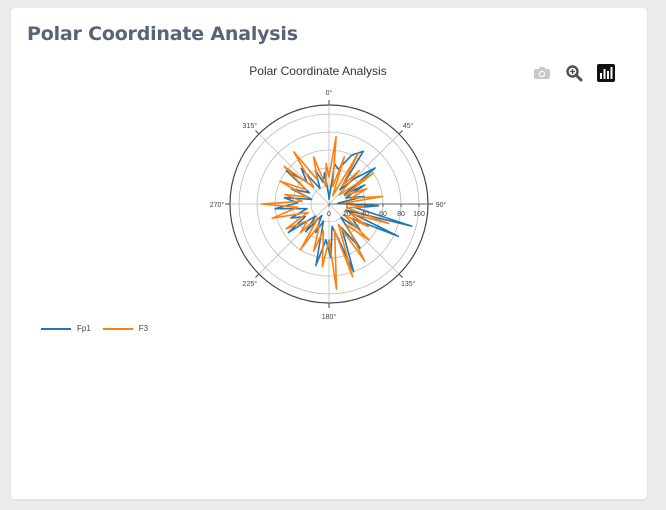  What do you see at coordinates (365, 214) in the screenshot?
I see `radial-tick-label: 40` at bounding box center [365, 214].